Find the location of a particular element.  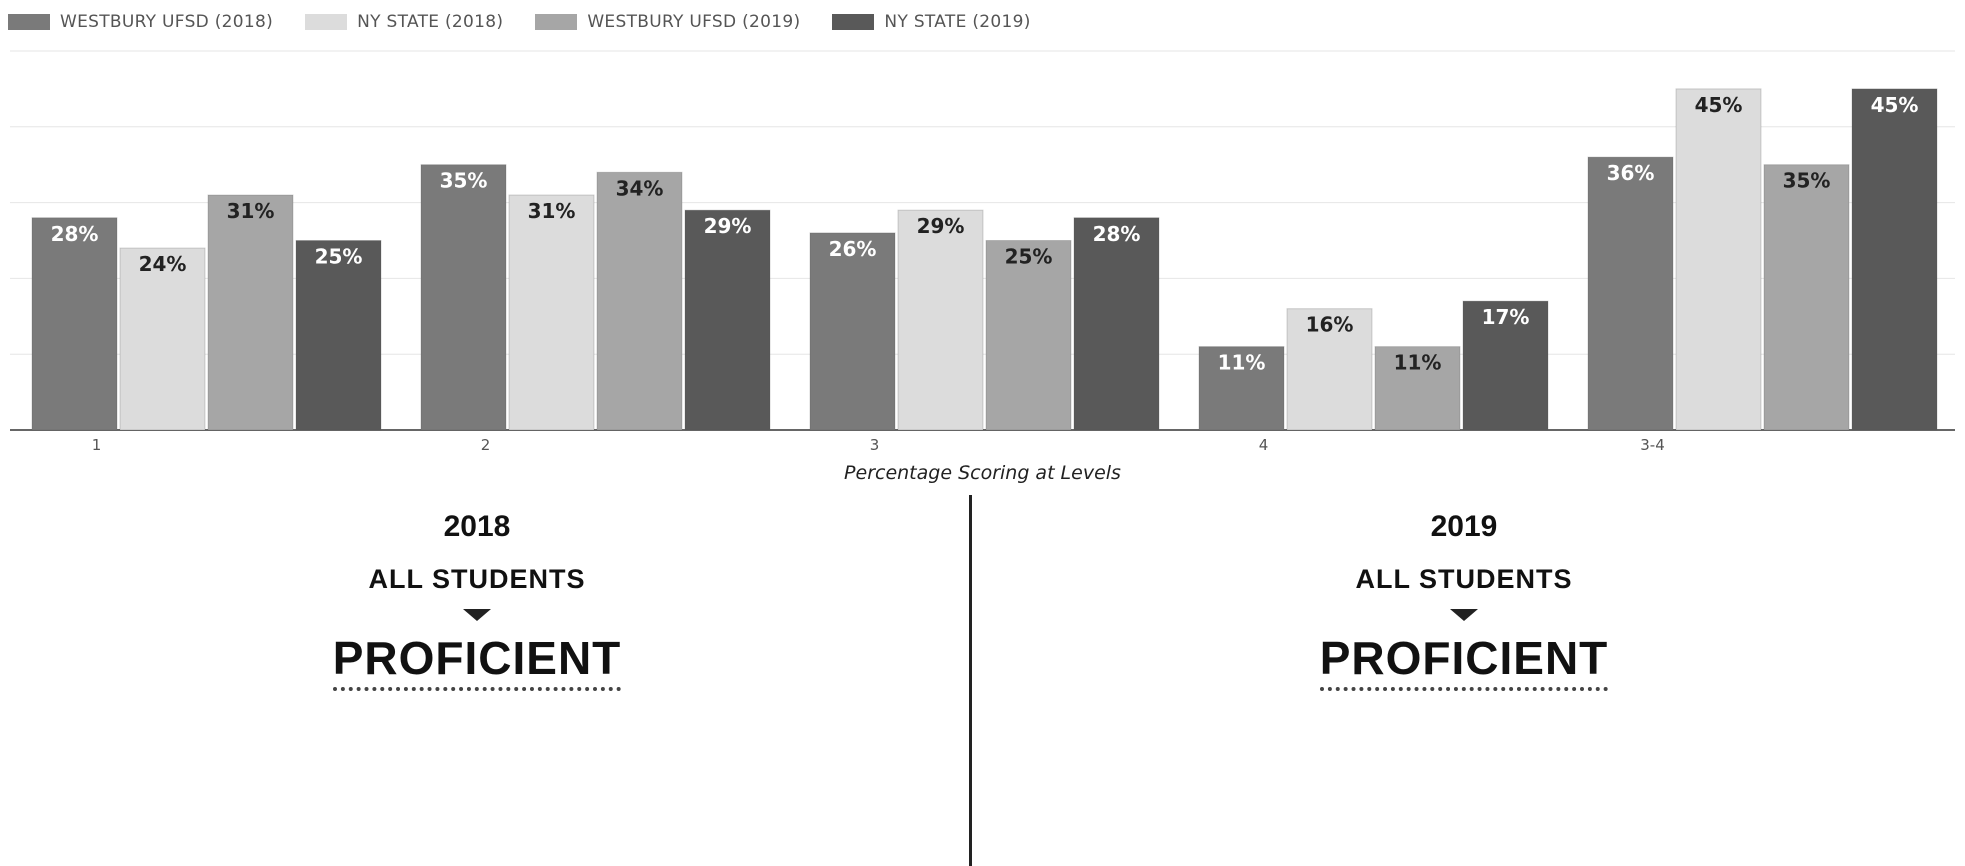

x-axis-title: Percentage Scoring at Levels is located at coordinates (982, 473).